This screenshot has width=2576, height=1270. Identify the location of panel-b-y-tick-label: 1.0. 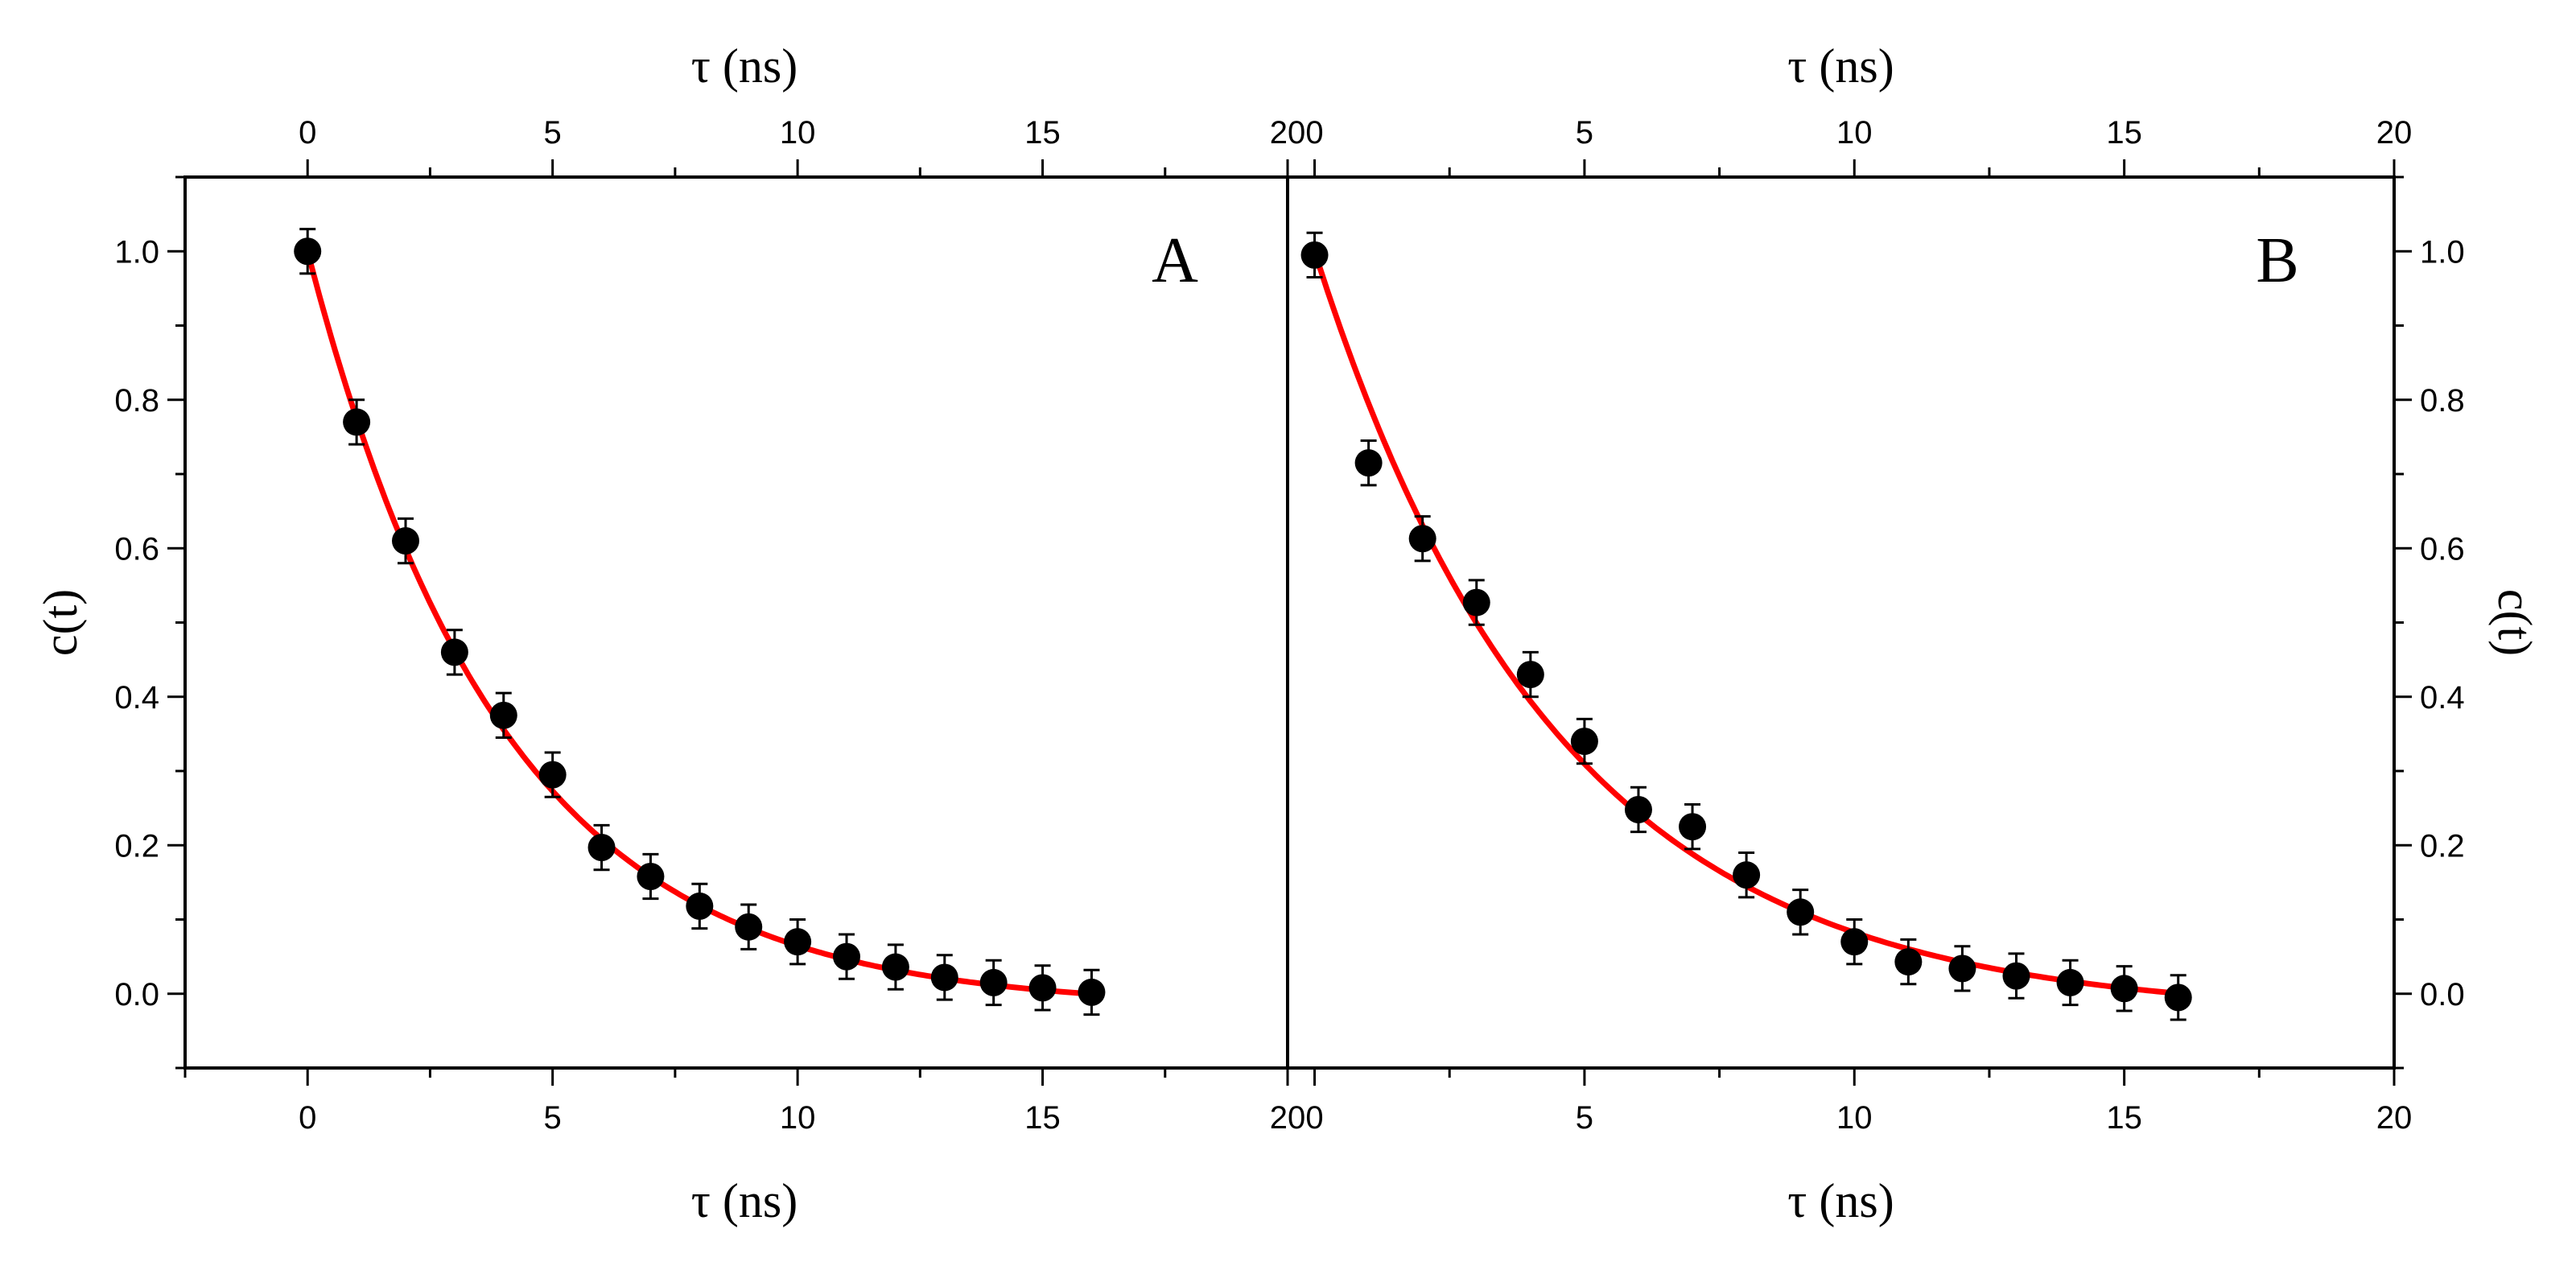
(2442, 252).